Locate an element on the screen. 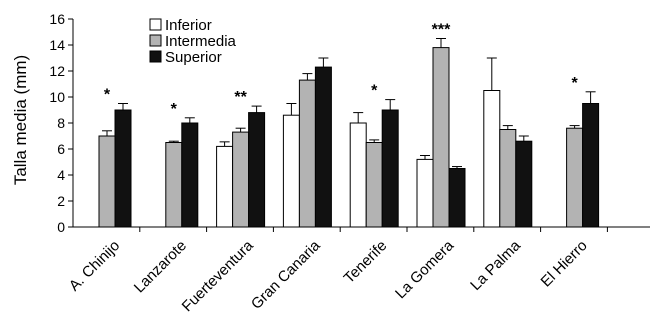  x-tick-label: Tenerife is located at coordinates (366, 262).